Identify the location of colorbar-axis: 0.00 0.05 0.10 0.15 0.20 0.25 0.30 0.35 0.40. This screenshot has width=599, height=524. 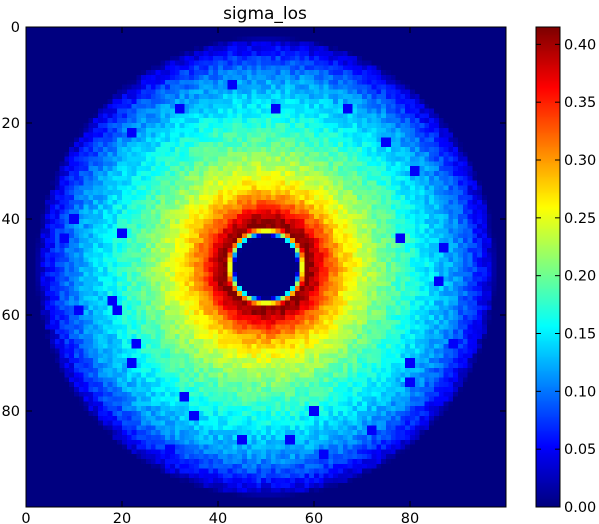
(566, 276).